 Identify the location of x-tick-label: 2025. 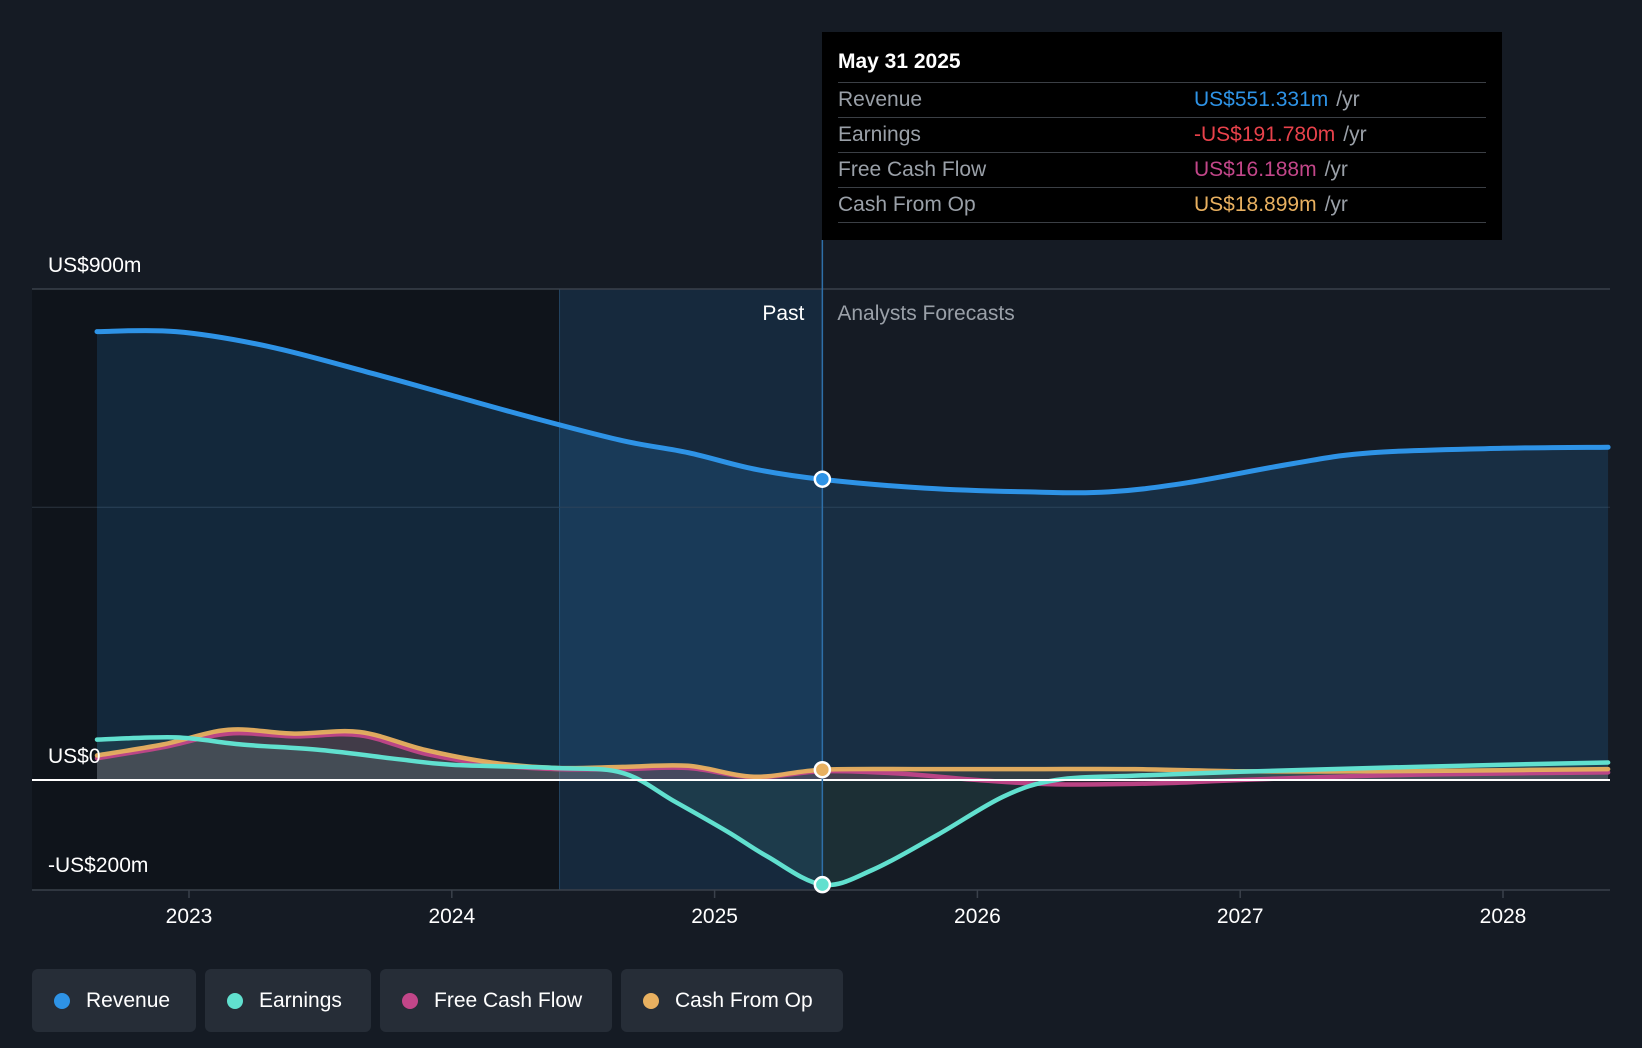
(714, 916).